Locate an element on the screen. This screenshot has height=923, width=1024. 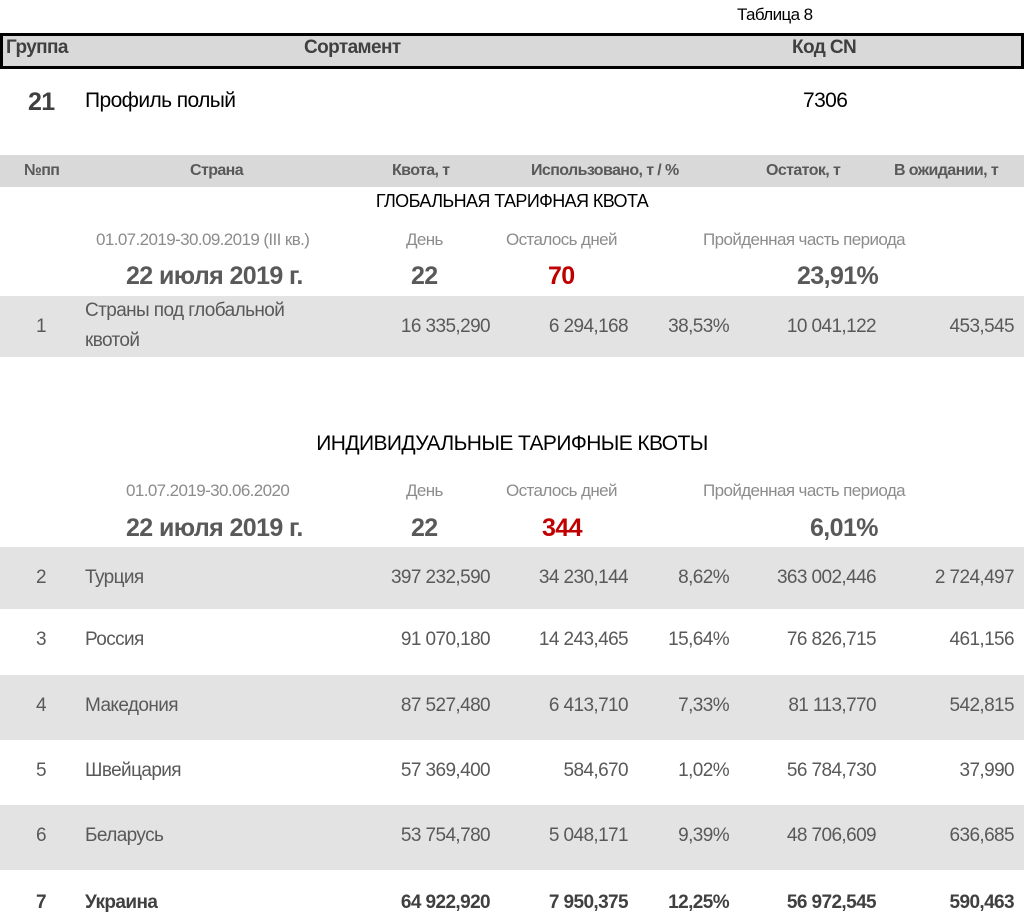
header-box is located at coordinates (512, 51).